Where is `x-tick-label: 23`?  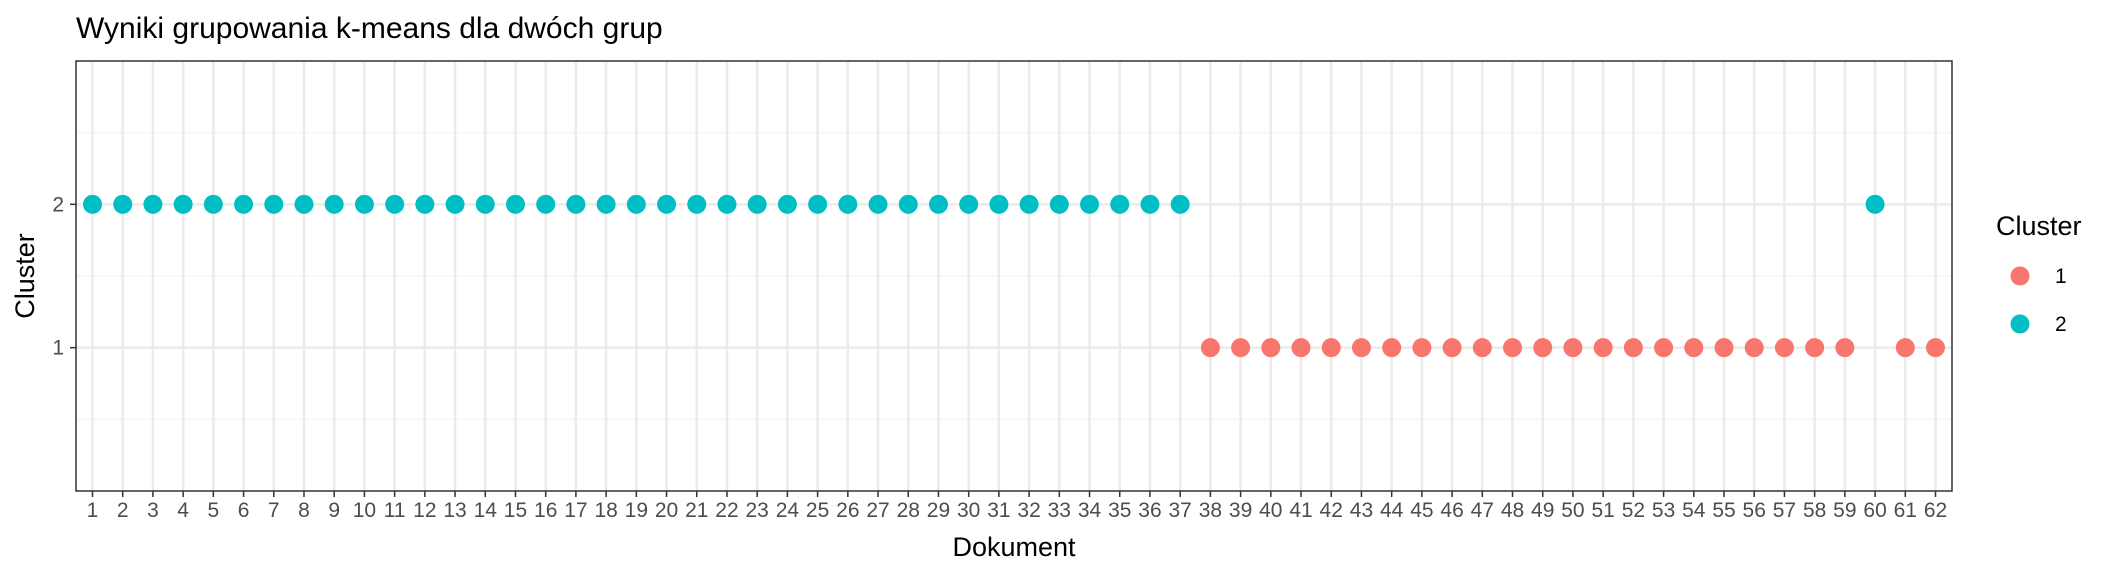 x-tick-label: 23 is located at coordinates (757, 510).